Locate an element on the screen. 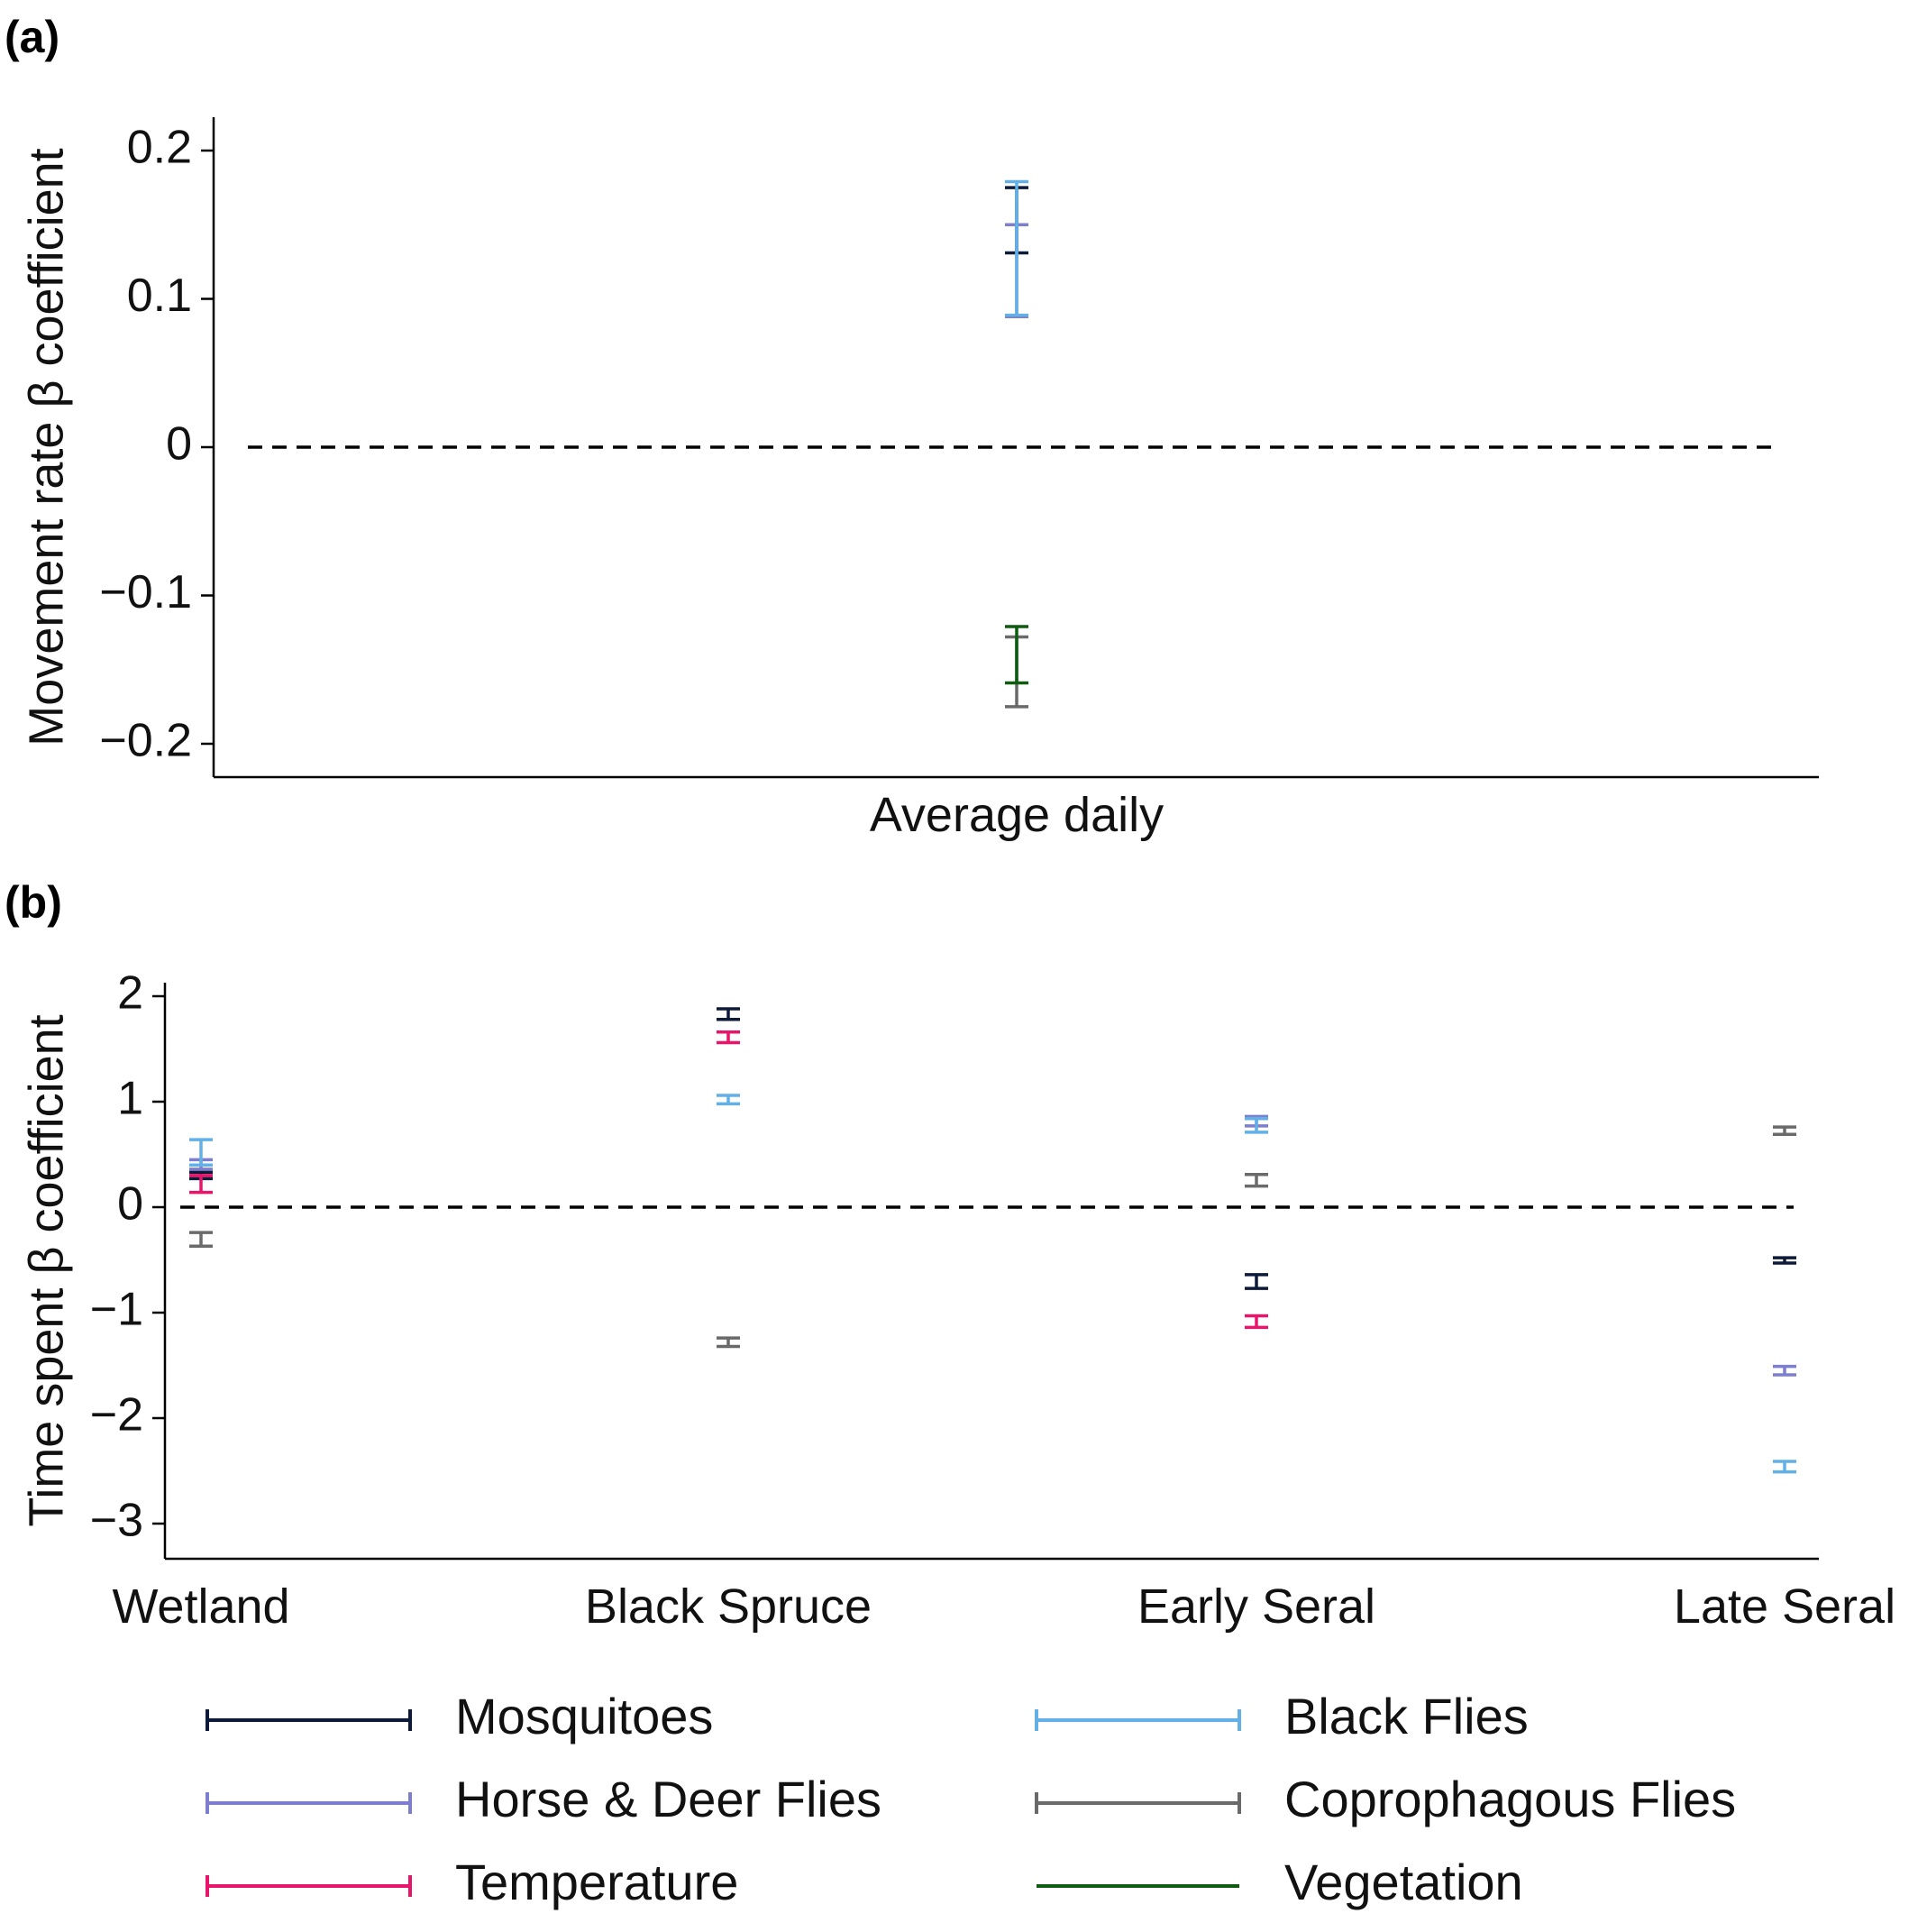  panel-b-y-tick-label: 2 is located at coordinates (130, 994).